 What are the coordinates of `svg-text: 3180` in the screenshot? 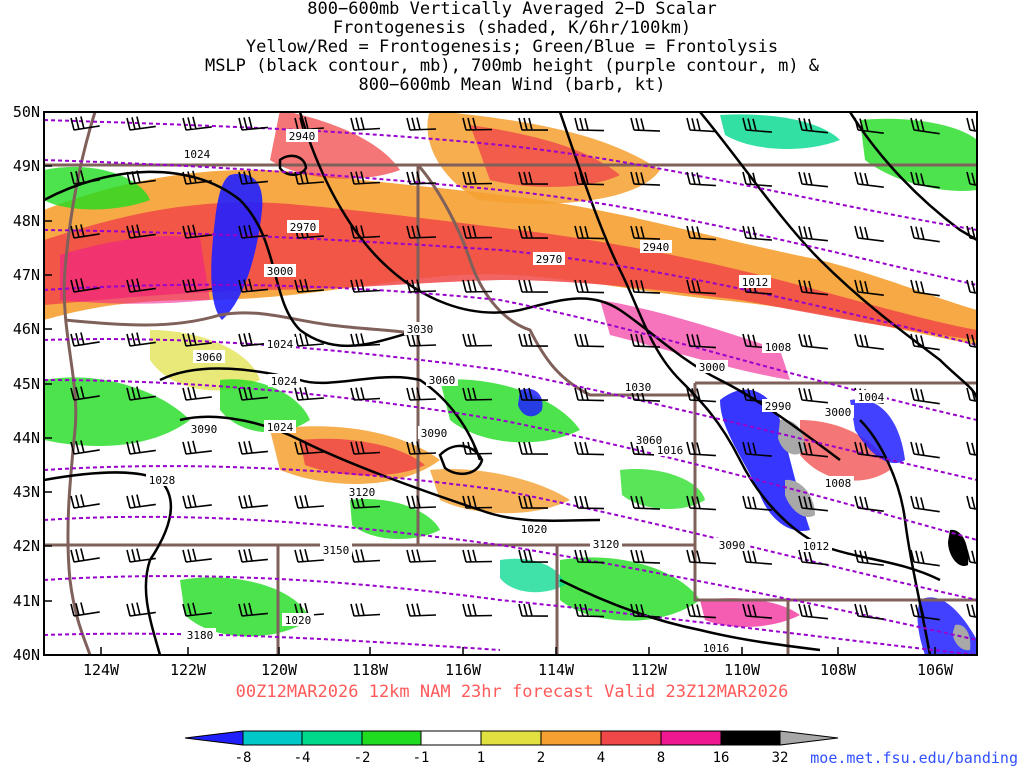 It's located at (200, 635).